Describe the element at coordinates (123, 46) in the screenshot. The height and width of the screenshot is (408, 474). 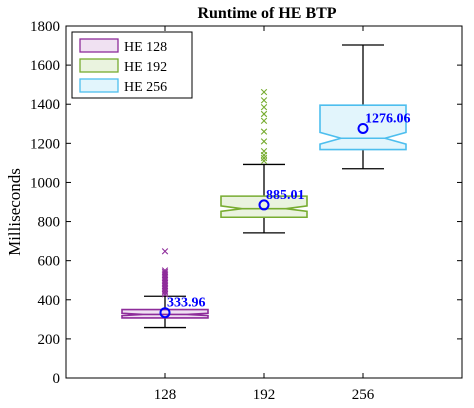
I see `legend-item: HE 128` at that location.